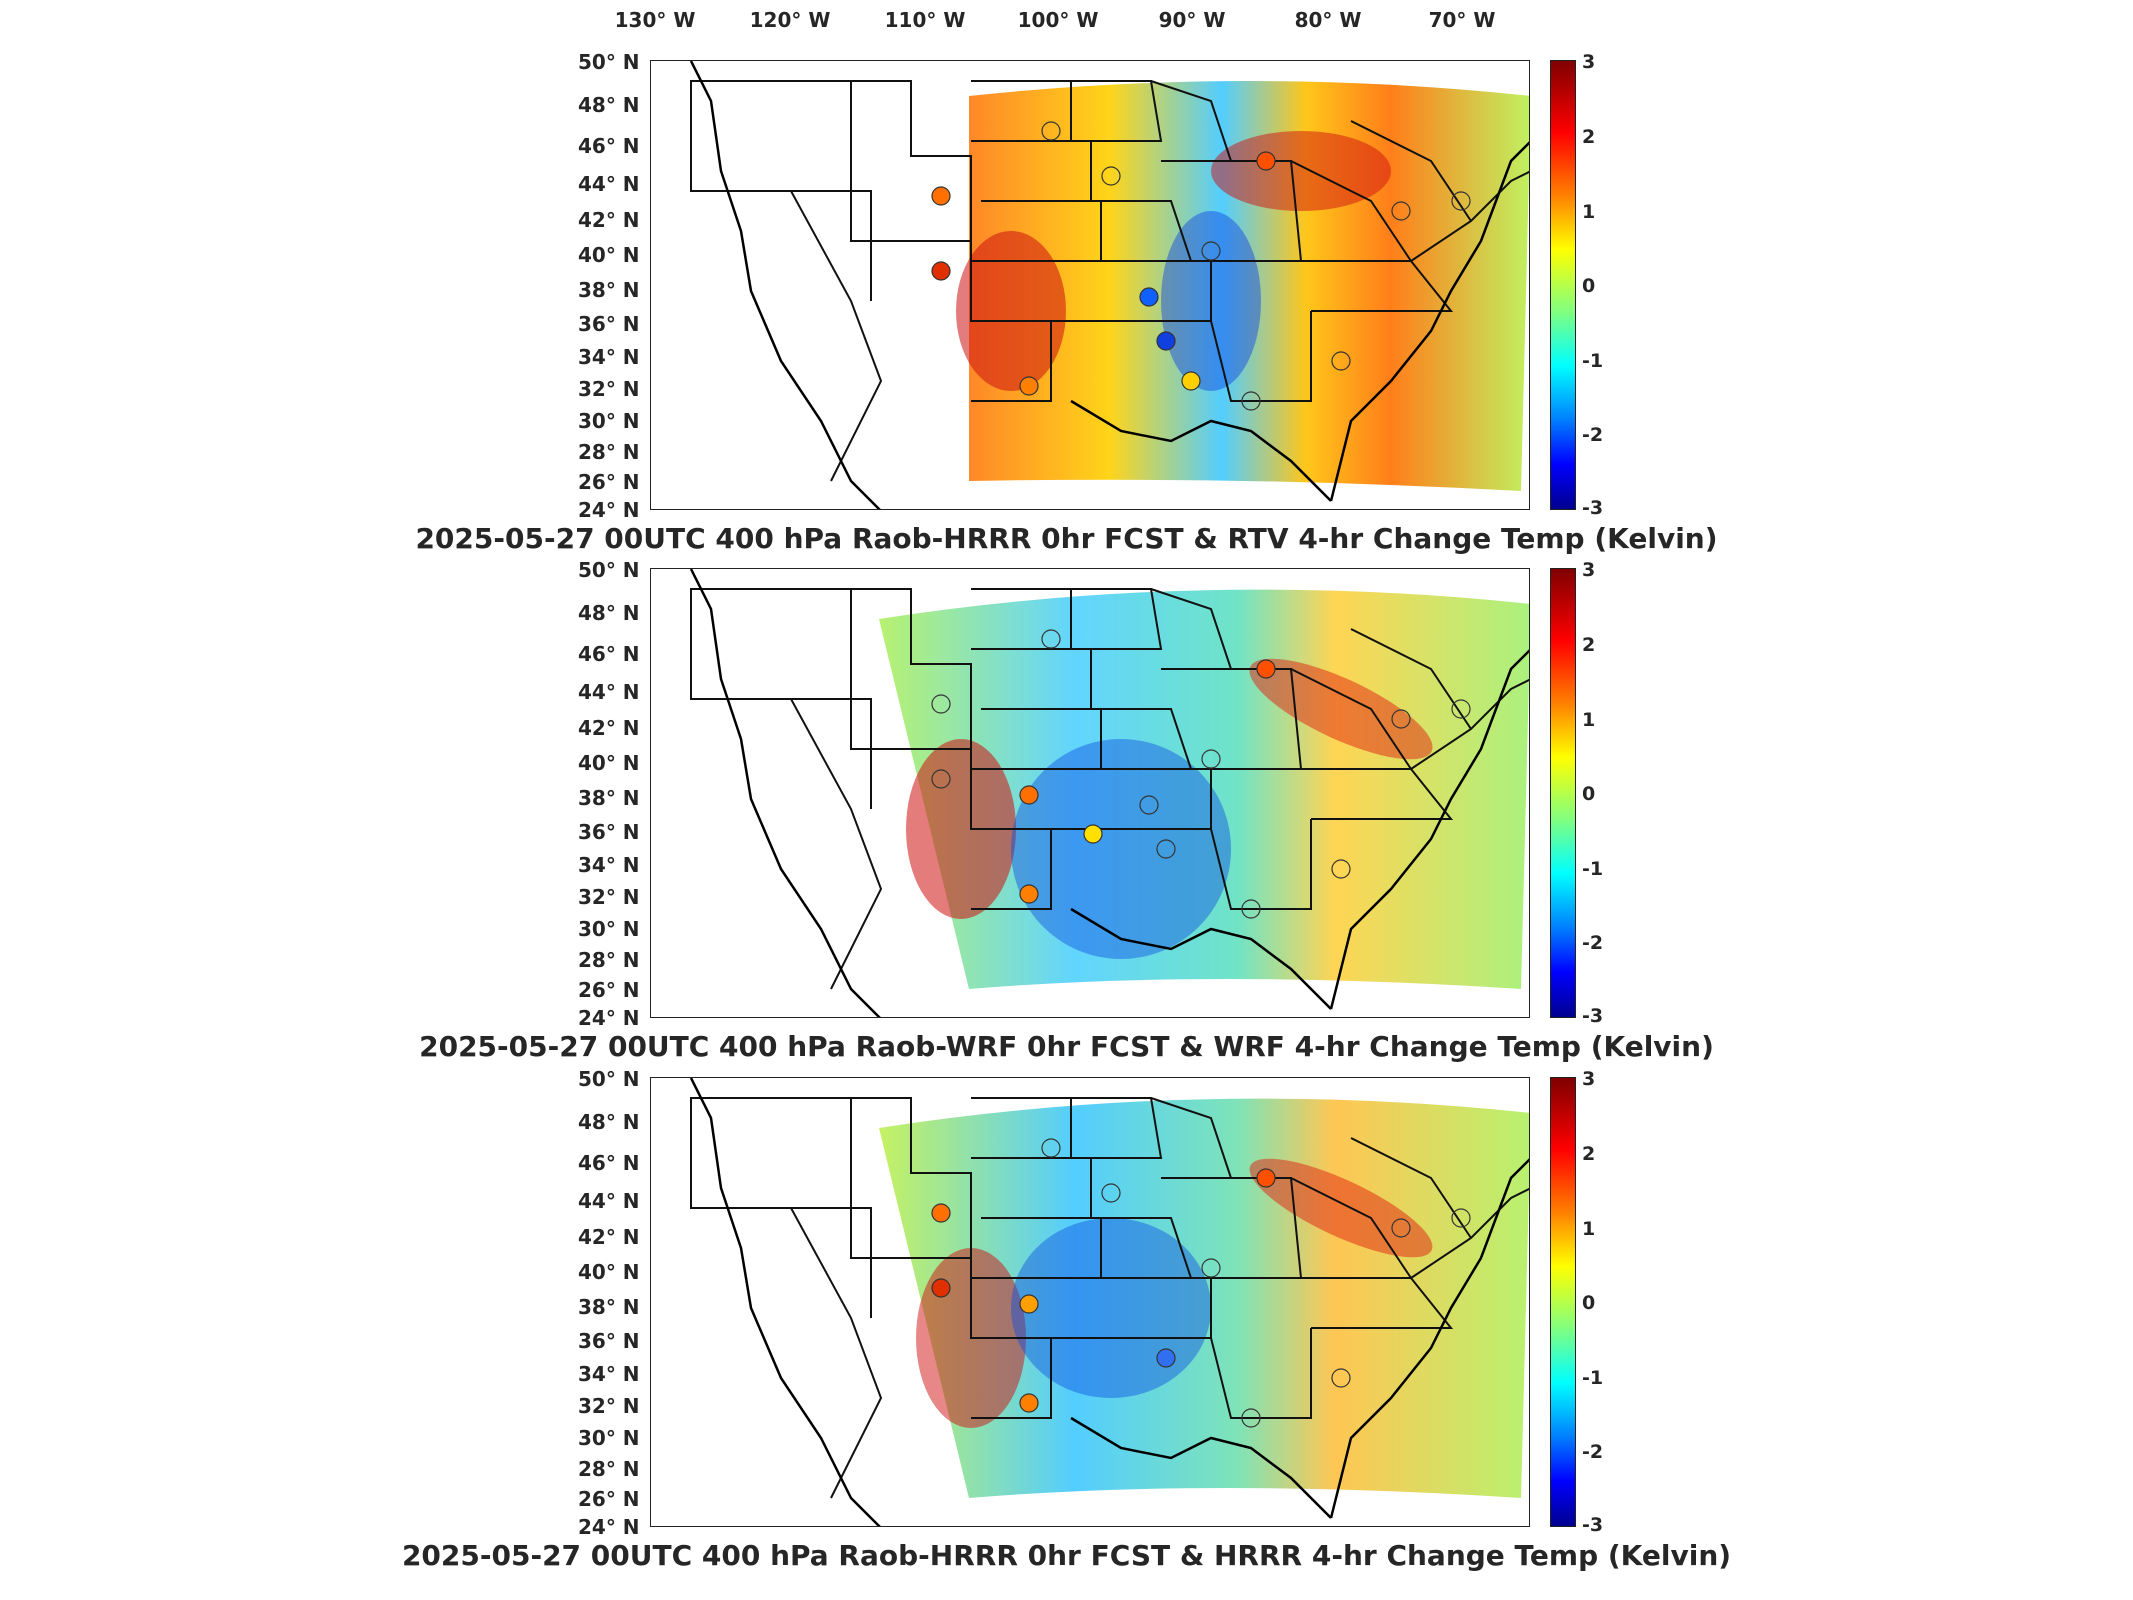 The height and width of the screenshot is (1600, 2133). What do you see at coordinates (1192, 20) in the screenshot?
I see `lon-label: 90° W` at bounding box center [1192, 20].